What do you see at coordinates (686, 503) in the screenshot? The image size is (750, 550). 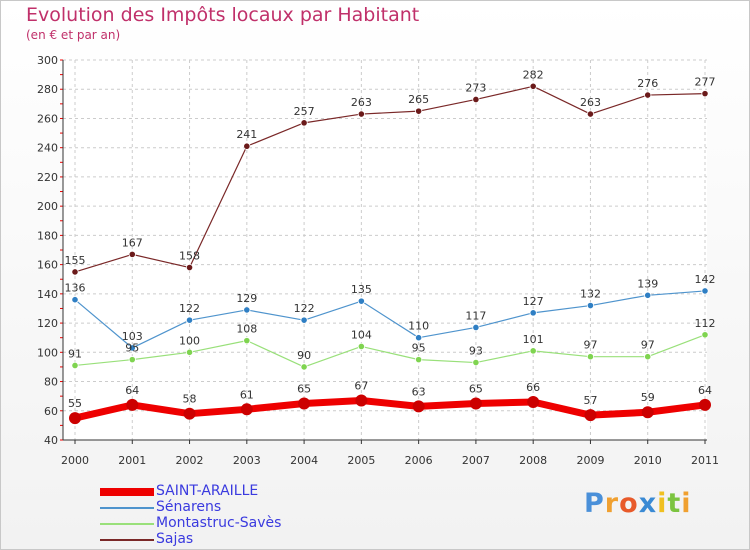 I see `brand-letter: i` at bounding box center [686, 503].